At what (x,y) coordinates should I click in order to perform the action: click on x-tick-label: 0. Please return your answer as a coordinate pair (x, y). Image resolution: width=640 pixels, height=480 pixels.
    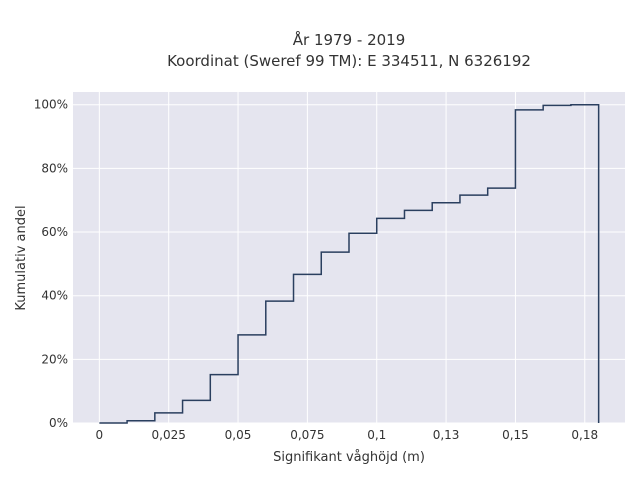
    Looking at the image, I should click on (100, 435).